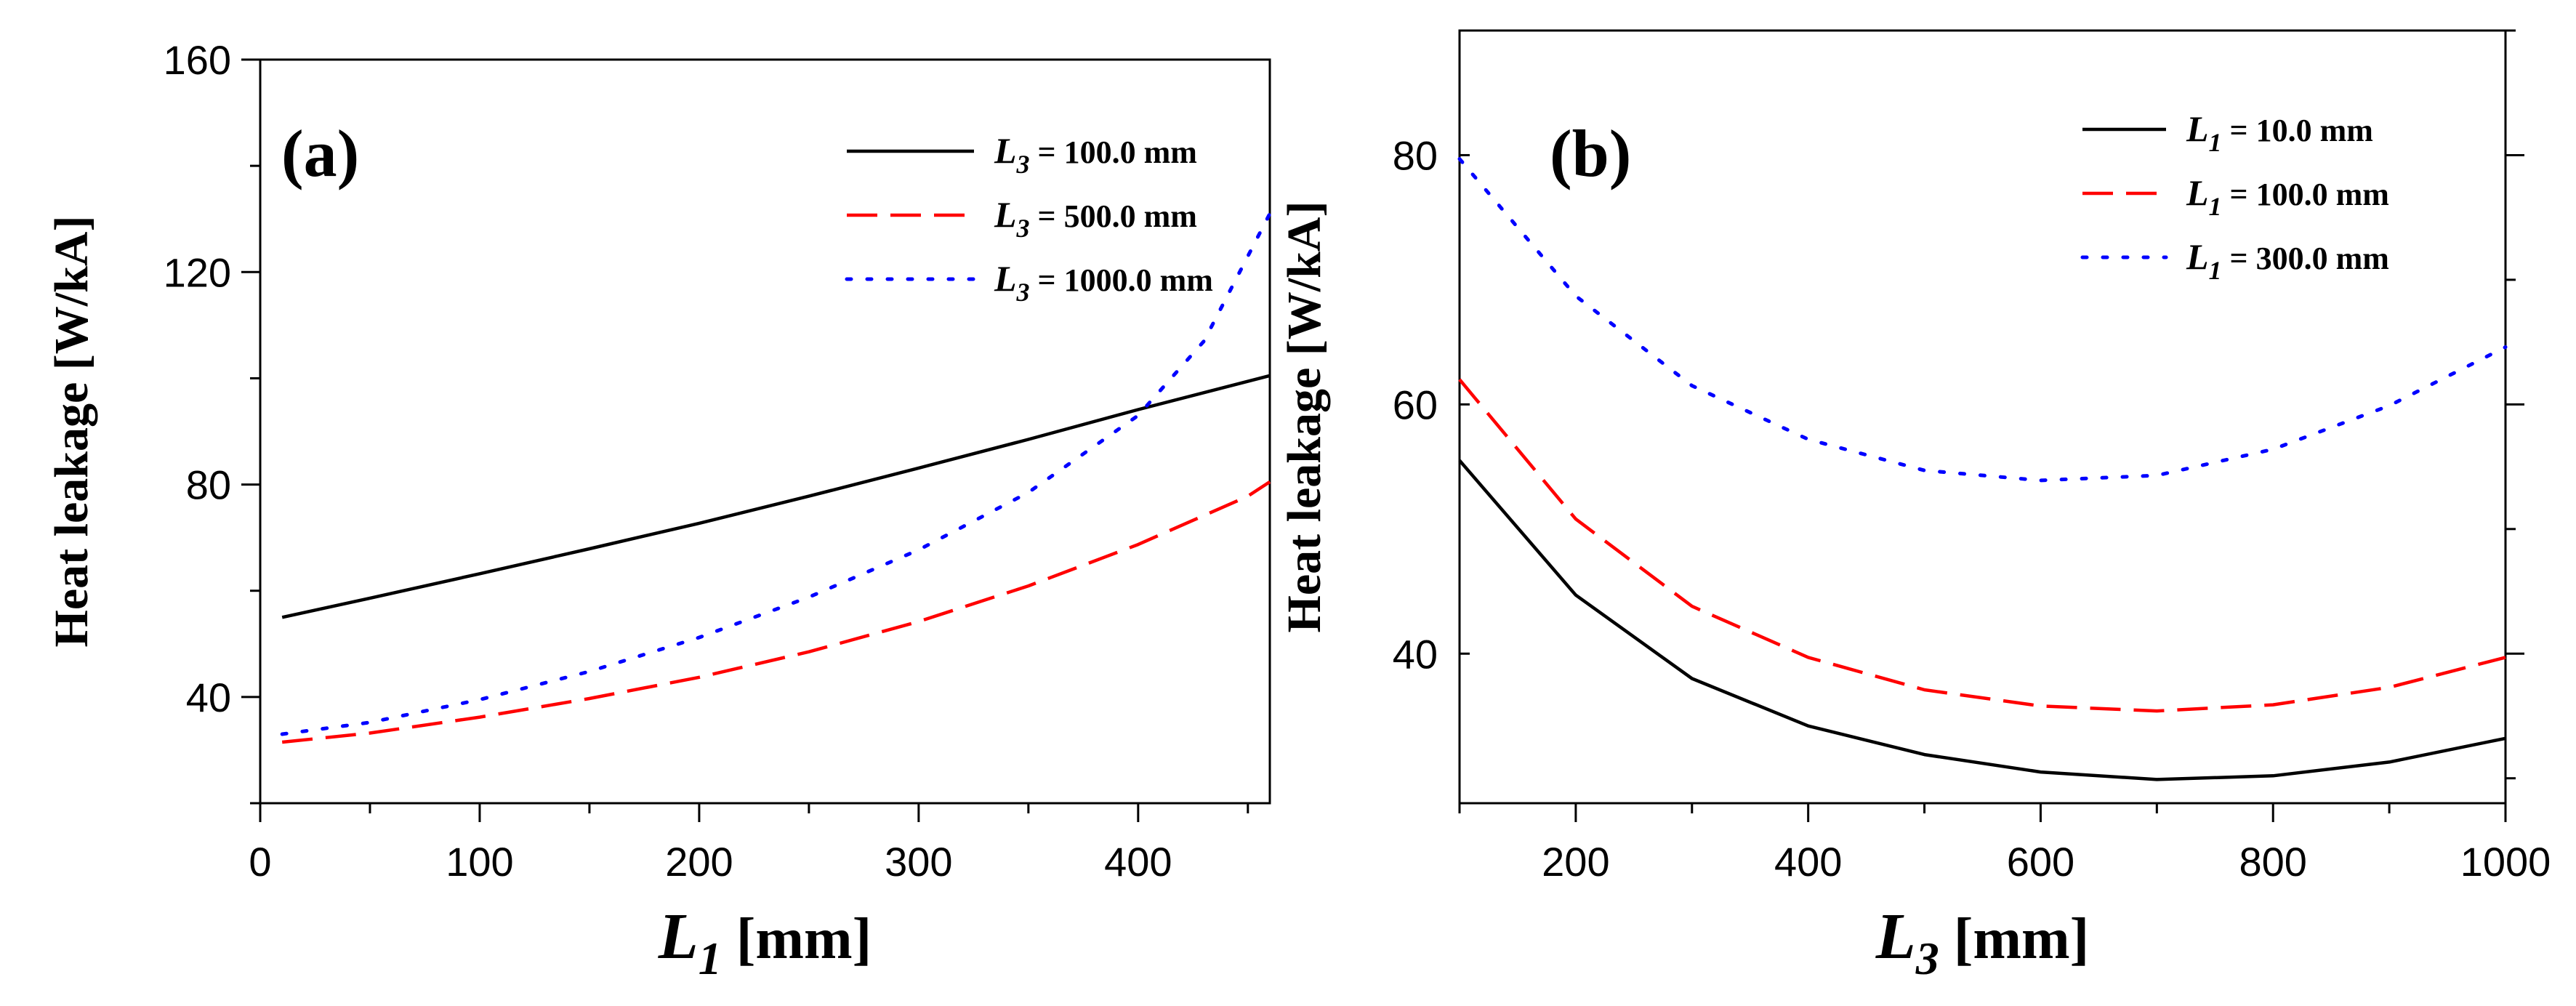  What do you see at coordinates (197, 60) in the screenshot?
I see `y-tick-label: 160` at bounding box center [197, 60].